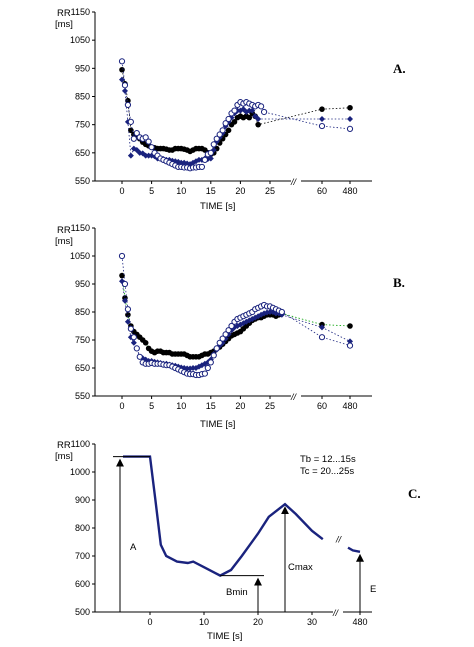 The height and width of the screenshot is (647, 474). Describe the element at coordinates (80, 472) in the screenshot. I see `panel-c-ytick-label: 1000` at that location.